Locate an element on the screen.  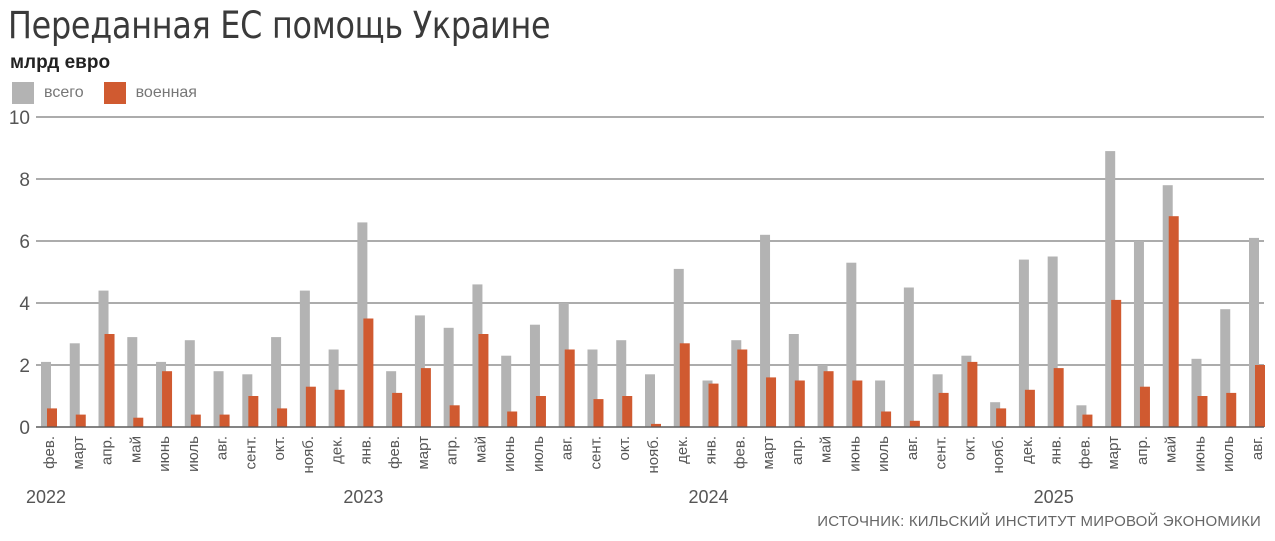
x-tick-label: нояб. is located at coordinates (308, 455).